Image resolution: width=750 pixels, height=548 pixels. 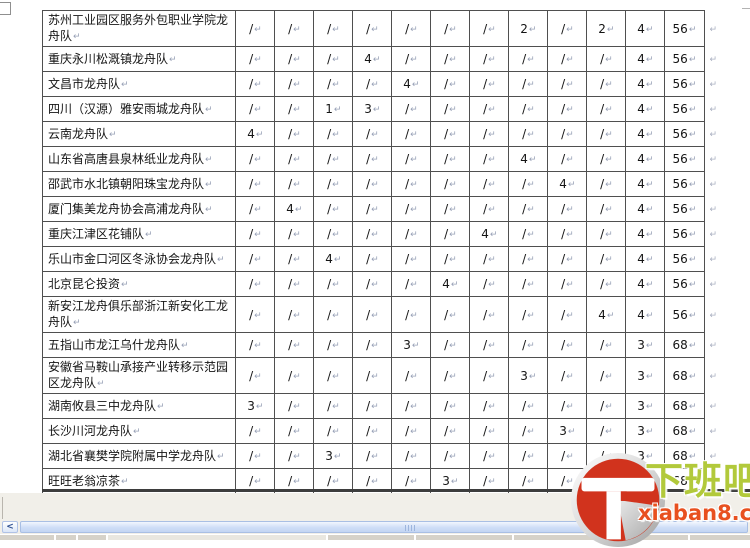 I want to click on team-name-cell: 北京昆仑投资↵, so click(x=139, y=284).